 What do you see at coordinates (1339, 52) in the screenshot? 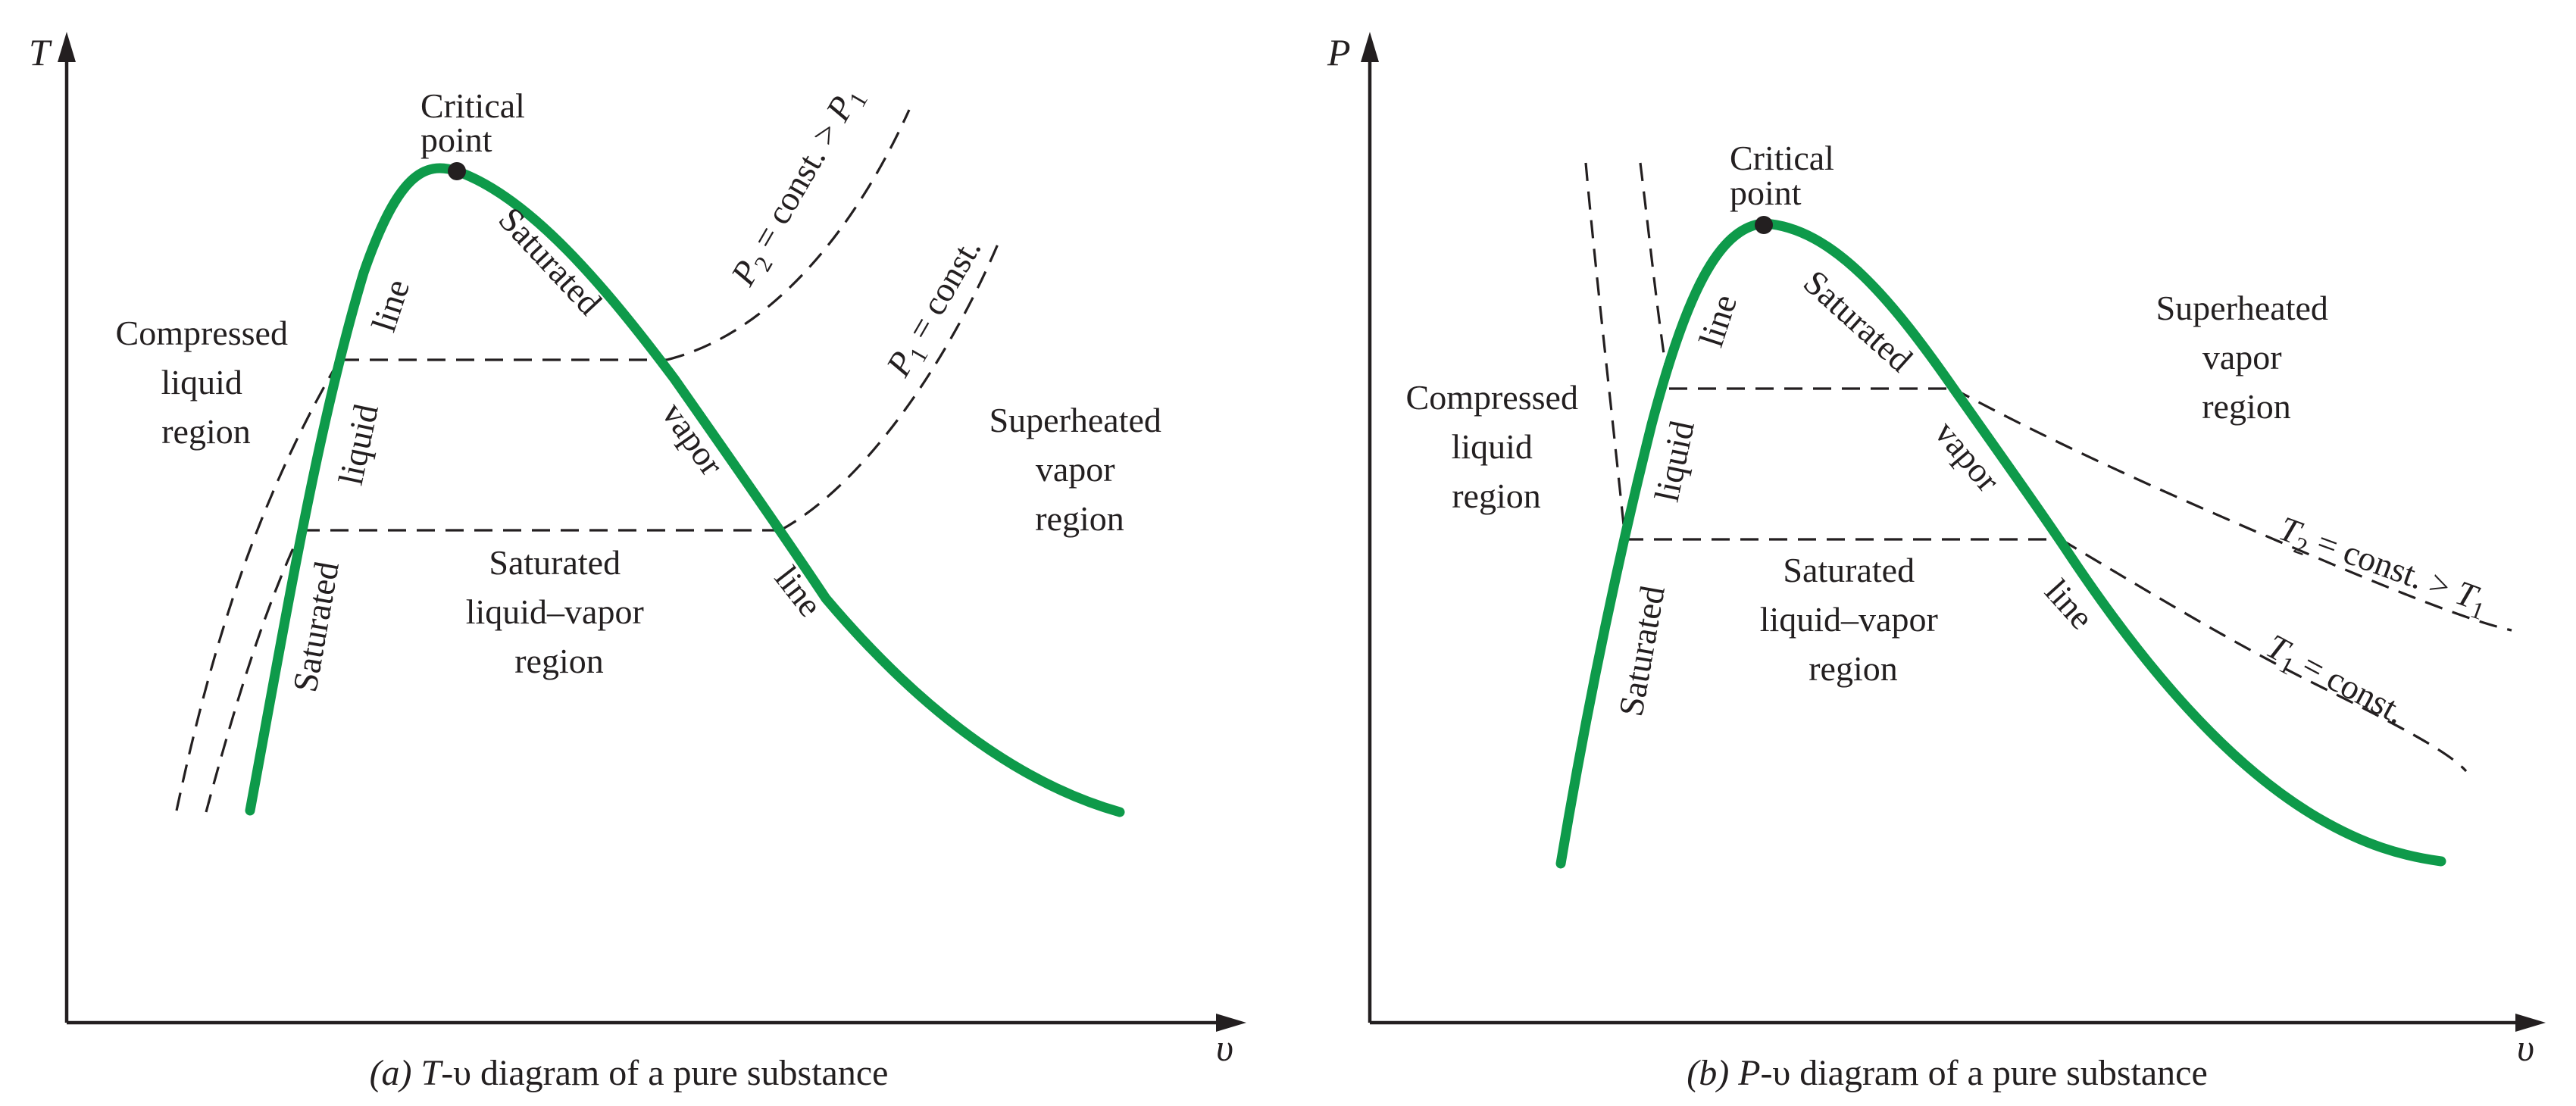
I see `pv-y-axis-label: P` at bounding box center [1339, 52].